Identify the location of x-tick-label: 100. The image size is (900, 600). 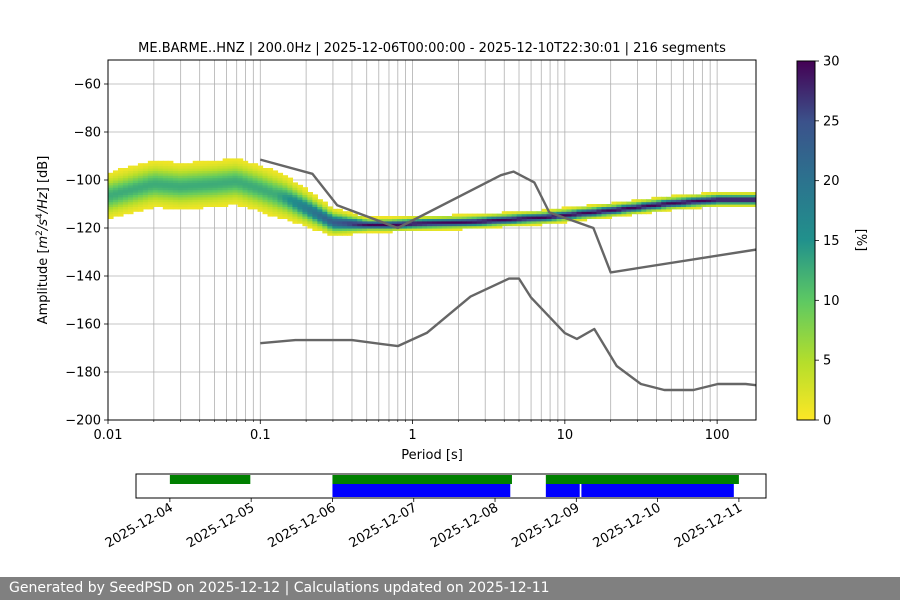
(717, 435).